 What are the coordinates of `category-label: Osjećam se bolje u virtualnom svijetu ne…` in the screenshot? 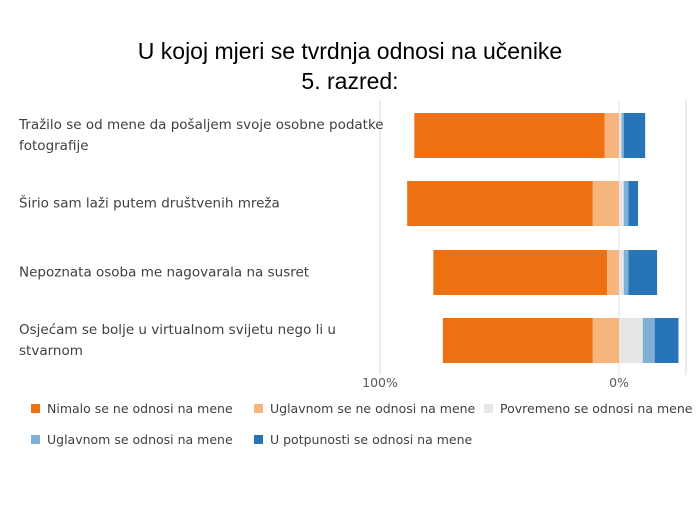 It's located at (177, 330).